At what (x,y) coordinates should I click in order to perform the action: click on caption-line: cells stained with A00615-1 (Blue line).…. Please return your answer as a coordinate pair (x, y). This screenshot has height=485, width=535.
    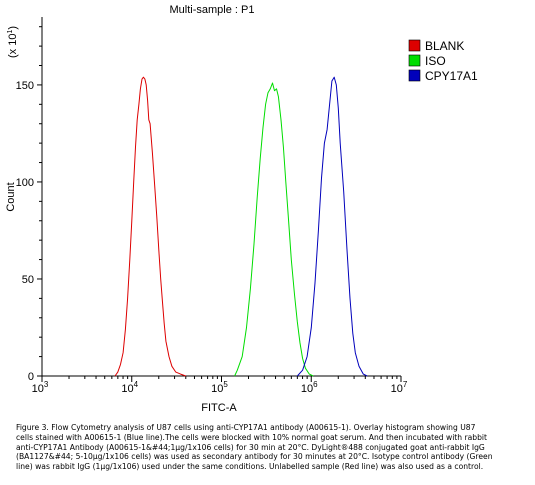
    Looking at the image, I should click on (252, 437).